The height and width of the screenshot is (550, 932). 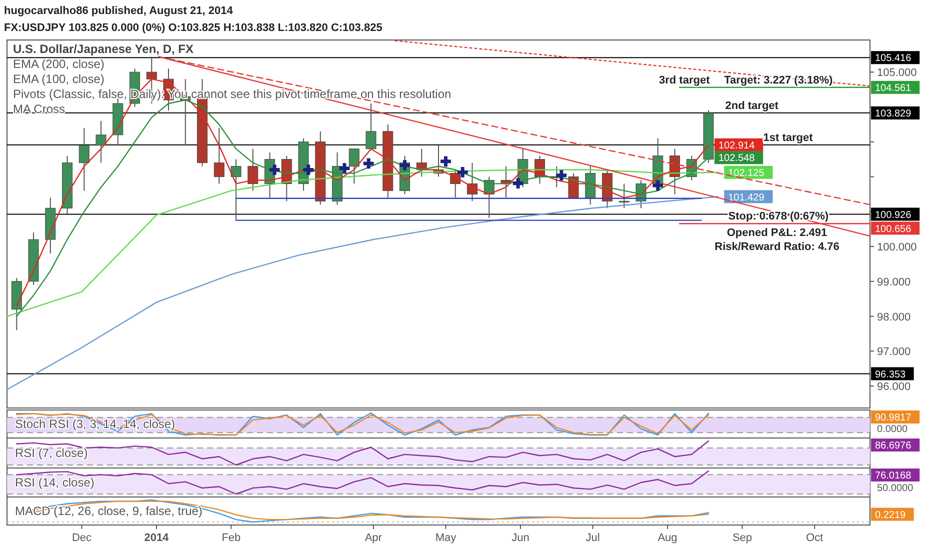 What do you see at coordinates (684, 80) in the screenshot?
I see `annotation: 3rd target` at bounding box center [684, 80].